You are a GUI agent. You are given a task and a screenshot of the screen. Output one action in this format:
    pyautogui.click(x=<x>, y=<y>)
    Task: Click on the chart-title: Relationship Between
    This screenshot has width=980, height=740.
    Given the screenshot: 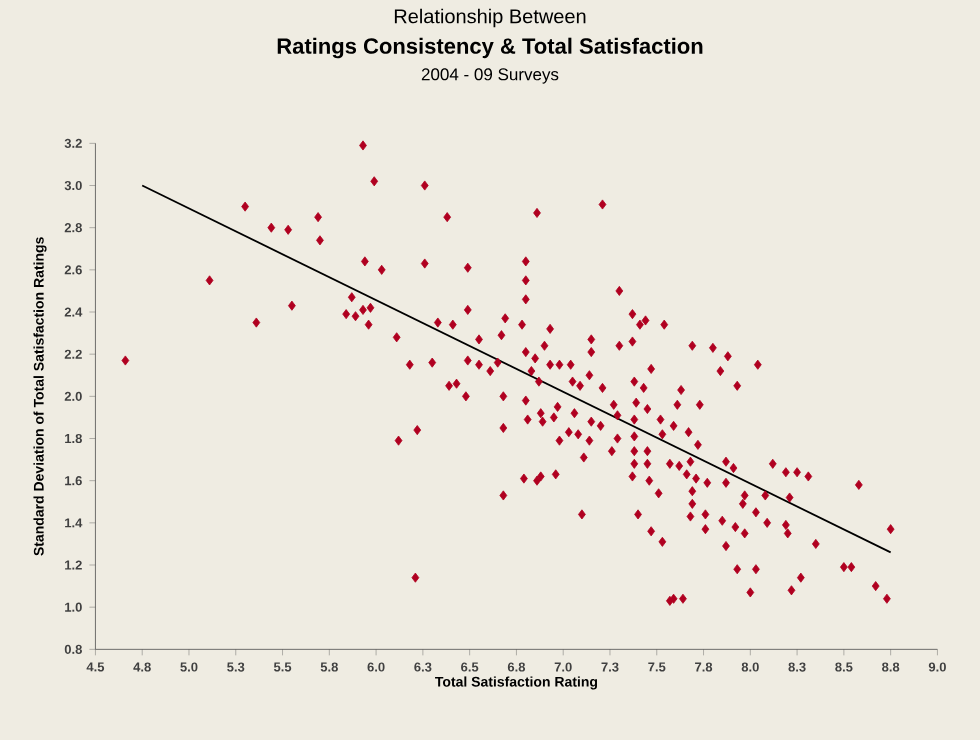 What is the action you would take?
    pyautogui.click(x=490, y=18)
    